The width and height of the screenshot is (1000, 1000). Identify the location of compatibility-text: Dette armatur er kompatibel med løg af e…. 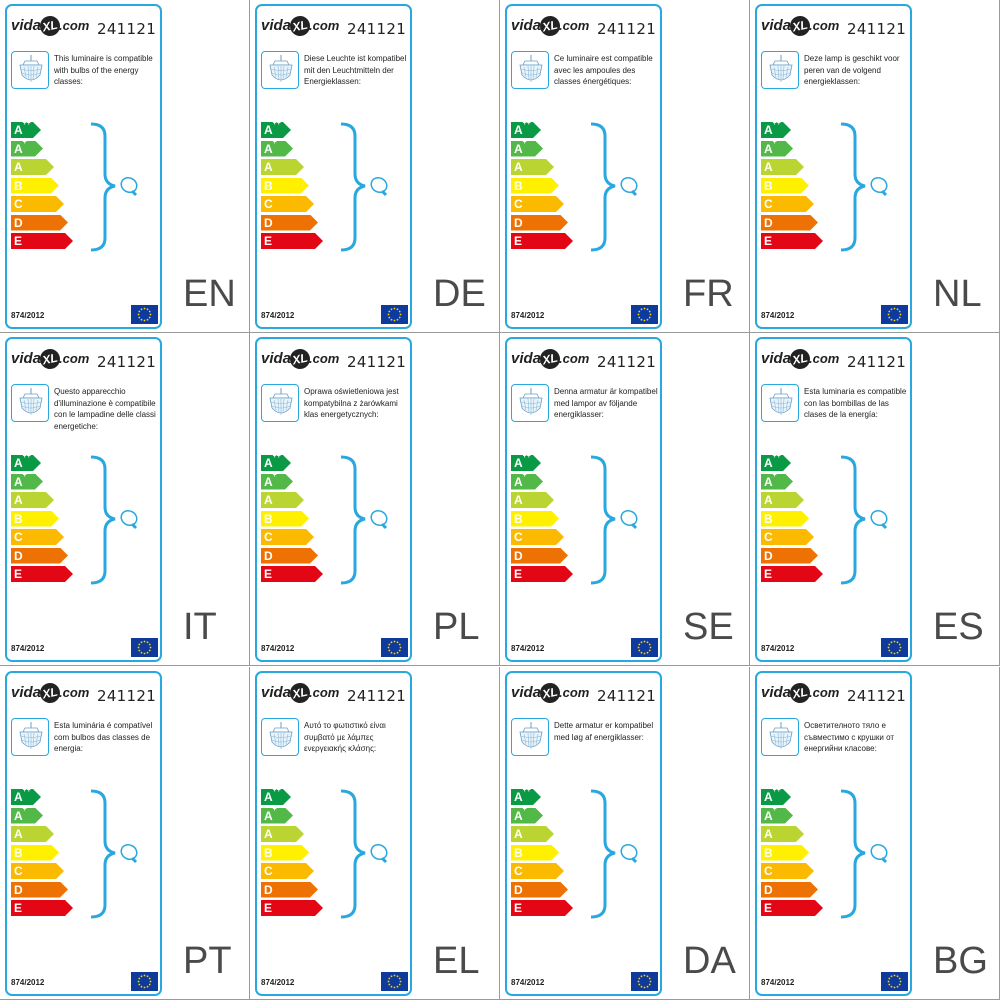
(604, 731).